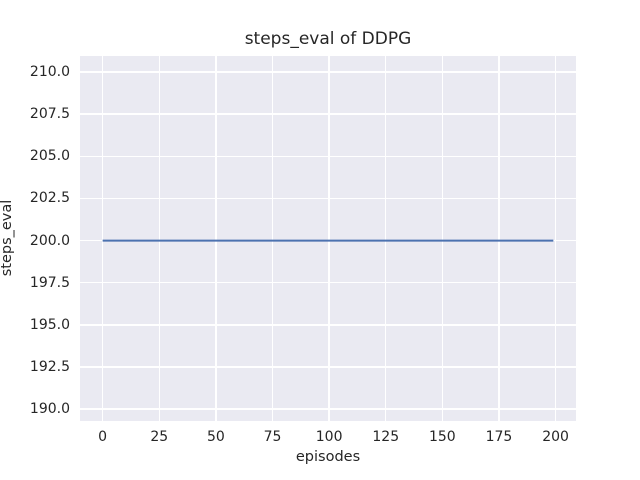 This screenshot has height=480, width=640. I want to click on x-tick-label: 125, so click(386, 437).